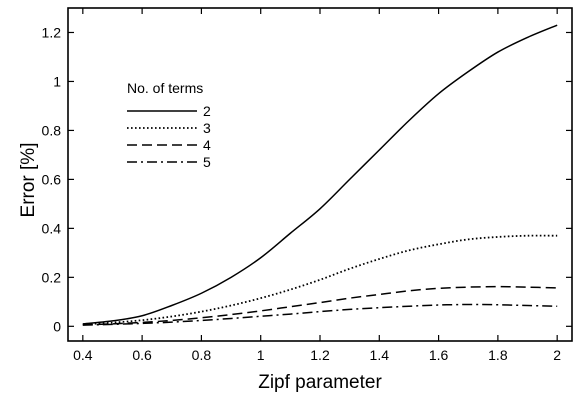 The width and height of the screenshot is (581, 410). I want to click on x-axis-label: Zipf parameter, so click(320, 382).